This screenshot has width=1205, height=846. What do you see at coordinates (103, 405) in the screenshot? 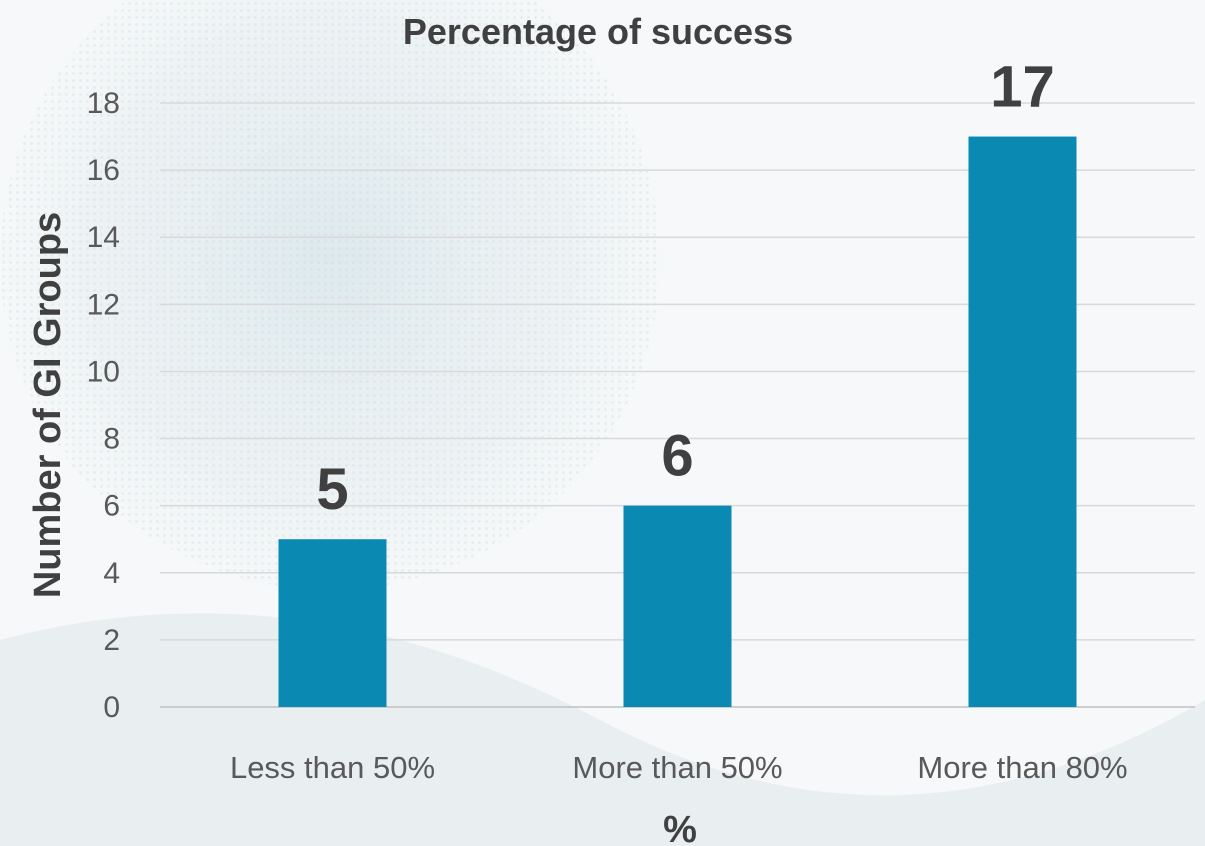
I see `y-tick-labels: 0 2 4 6 8 10 12 14 16 18` at bounding box center [103, 405].